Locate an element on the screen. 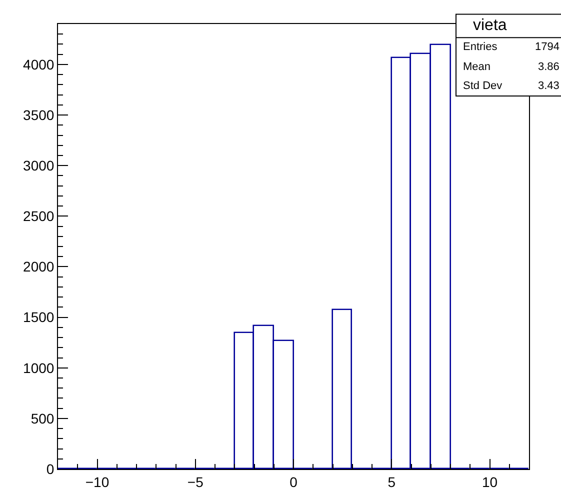  text: 3.86 is located at coordinates (549, 67).